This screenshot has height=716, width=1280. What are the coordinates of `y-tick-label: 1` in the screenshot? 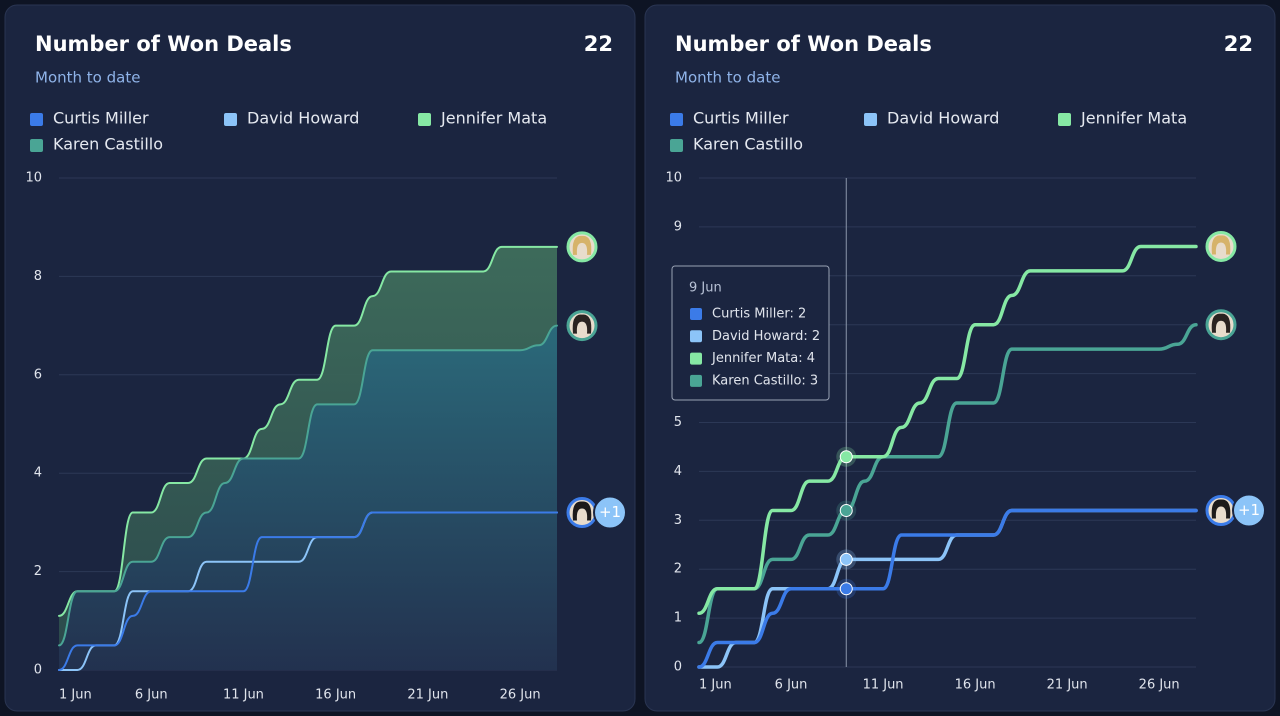 It's located at (678, 618).